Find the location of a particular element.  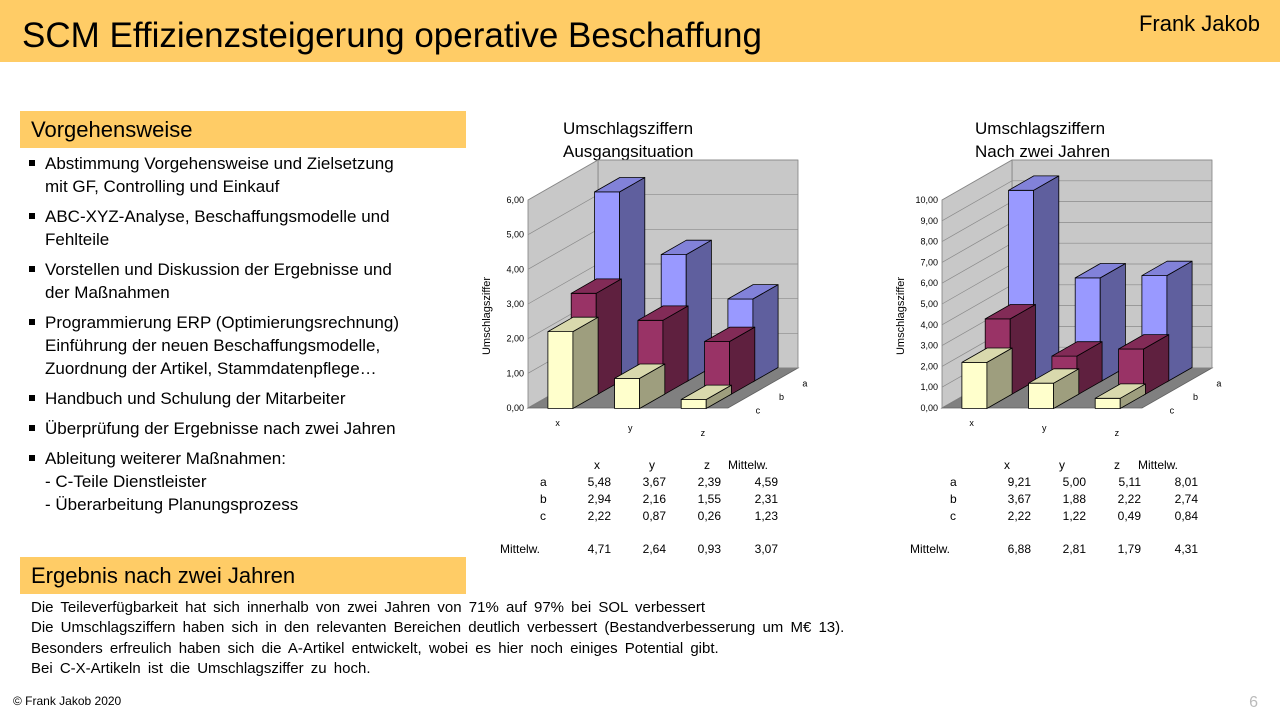

table-cell: 2,31 is located at coordinates (766, 499).